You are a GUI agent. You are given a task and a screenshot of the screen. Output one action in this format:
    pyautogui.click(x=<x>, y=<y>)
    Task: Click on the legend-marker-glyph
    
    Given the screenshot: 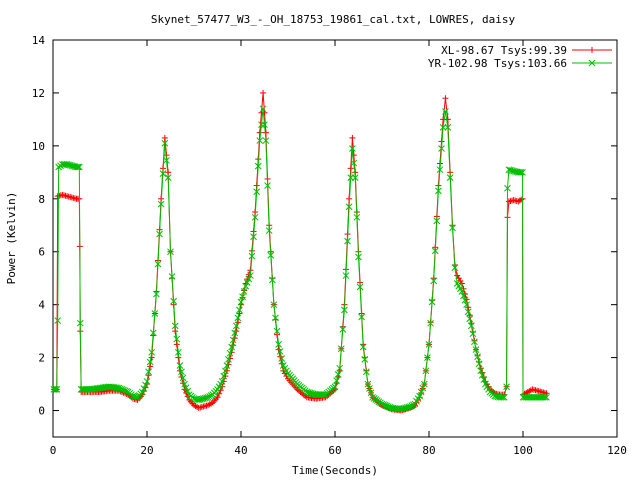 What is the action you would take?
    pyautogui.click(x=592, y=63)
    